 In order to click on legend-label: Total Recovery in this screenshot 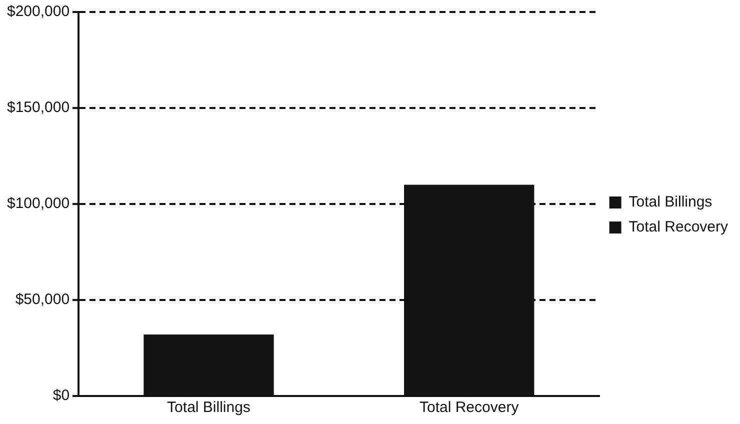, I will do `click(678, 227)`.